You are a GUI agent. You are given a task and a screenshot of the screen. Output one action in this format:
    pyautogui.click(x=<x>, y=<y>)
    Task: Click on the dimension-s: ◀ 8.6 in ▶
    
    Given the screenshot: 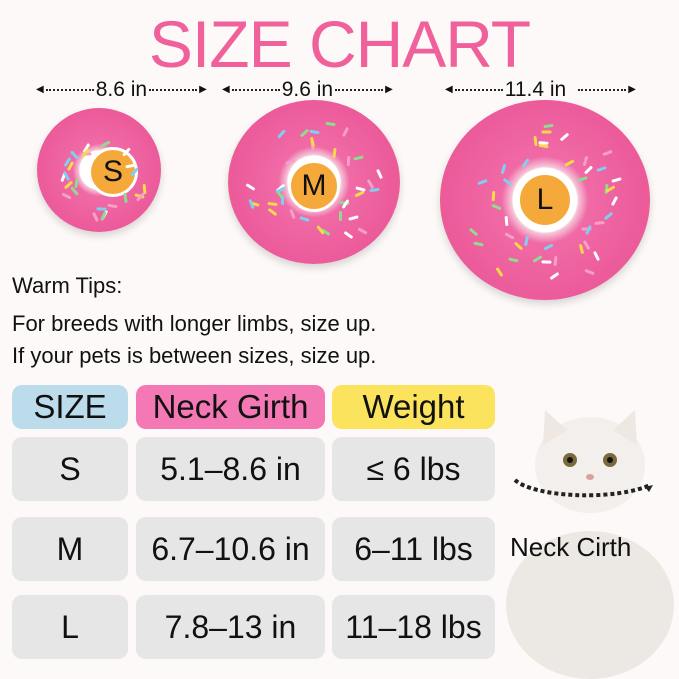 What is the action you would take?
    pyautogui.click(x=121, y=89)
    